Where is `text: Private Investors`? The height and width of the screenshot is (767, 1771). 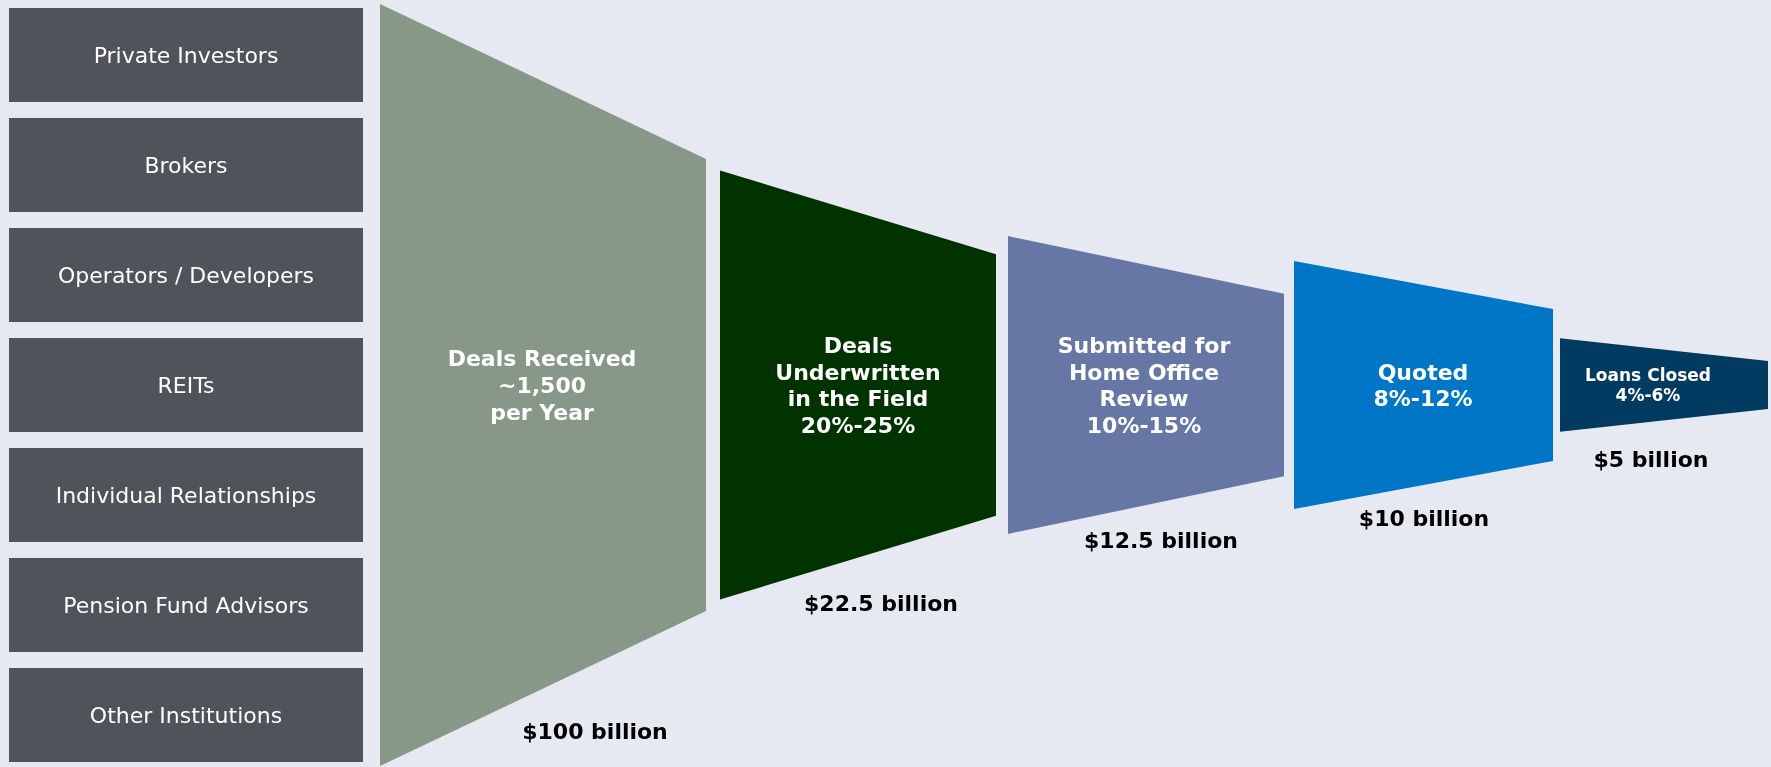
text: Private Investors is located at coordinates (186, 55).